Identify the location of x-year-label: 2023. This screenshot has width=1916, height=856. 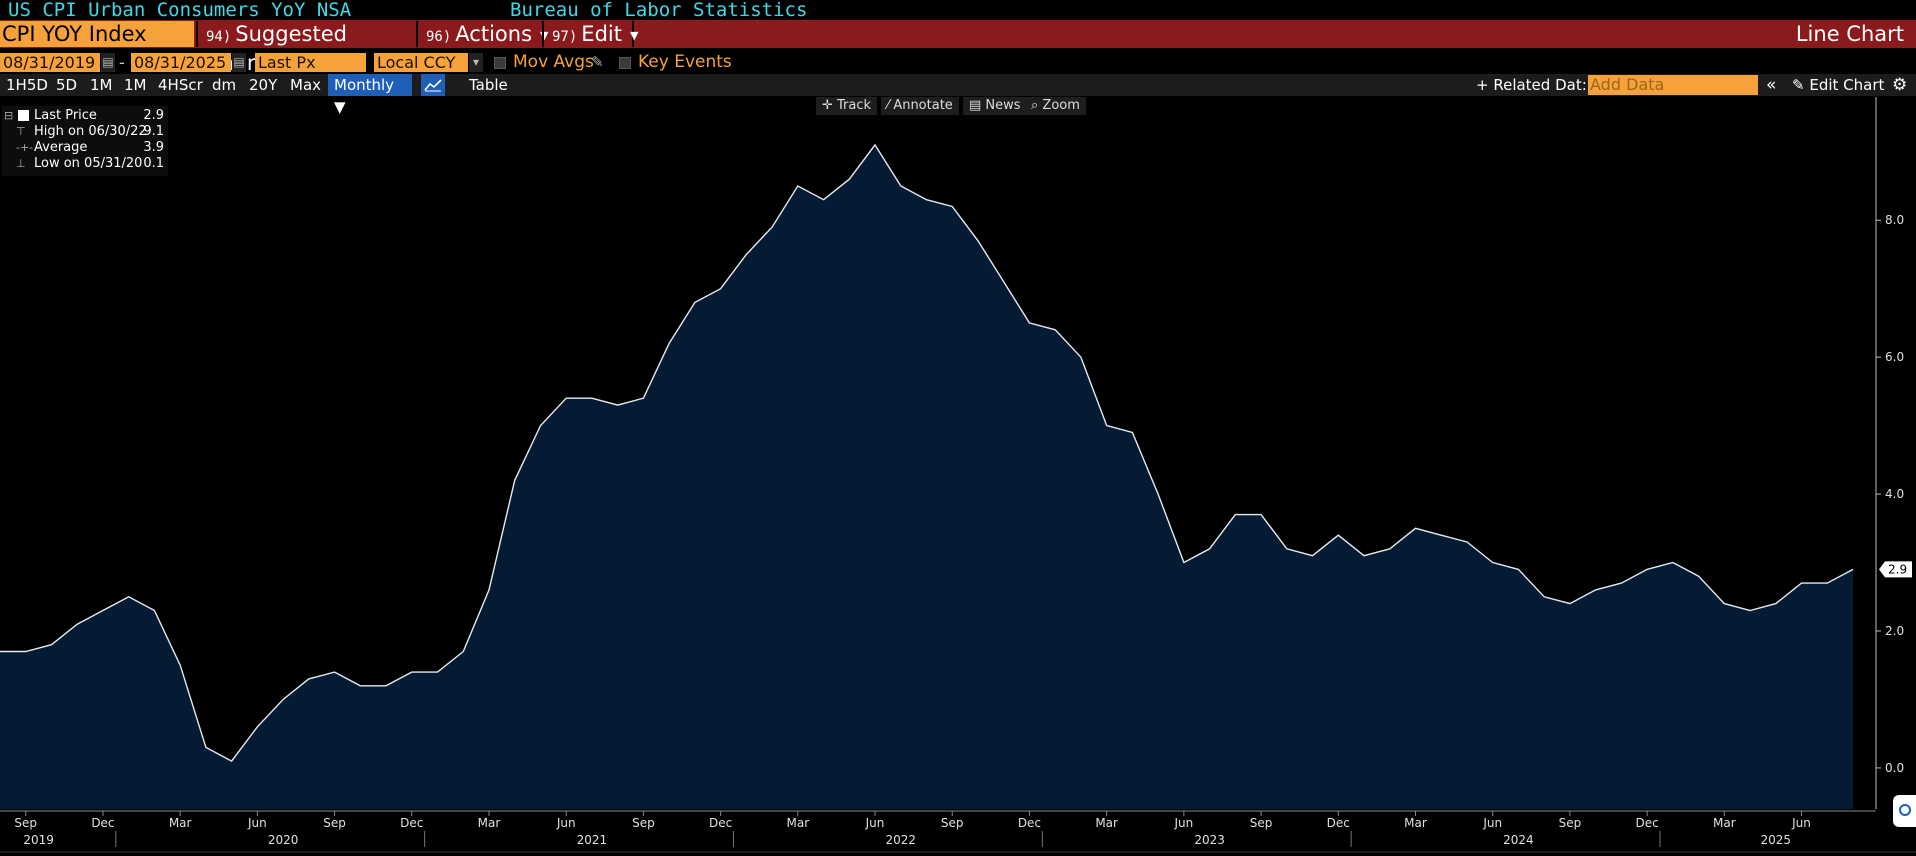
(1209, 840).